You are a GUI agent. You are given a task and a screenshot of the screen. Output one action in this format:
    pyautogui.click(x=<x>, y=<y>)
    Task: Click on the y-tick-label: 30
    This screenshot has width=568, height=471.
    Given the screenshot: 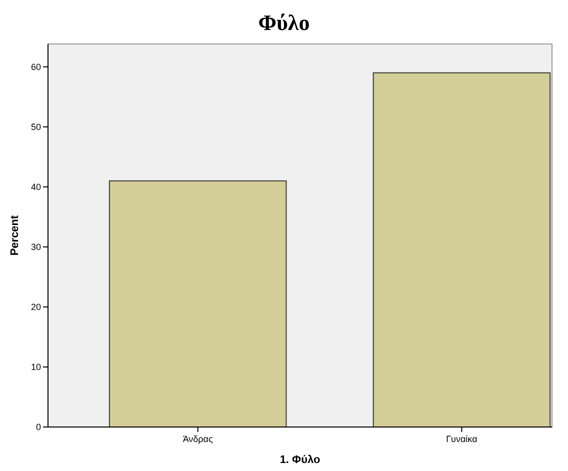 What is the action you would take?
    pyautogui.click(x=35, y=247)
    